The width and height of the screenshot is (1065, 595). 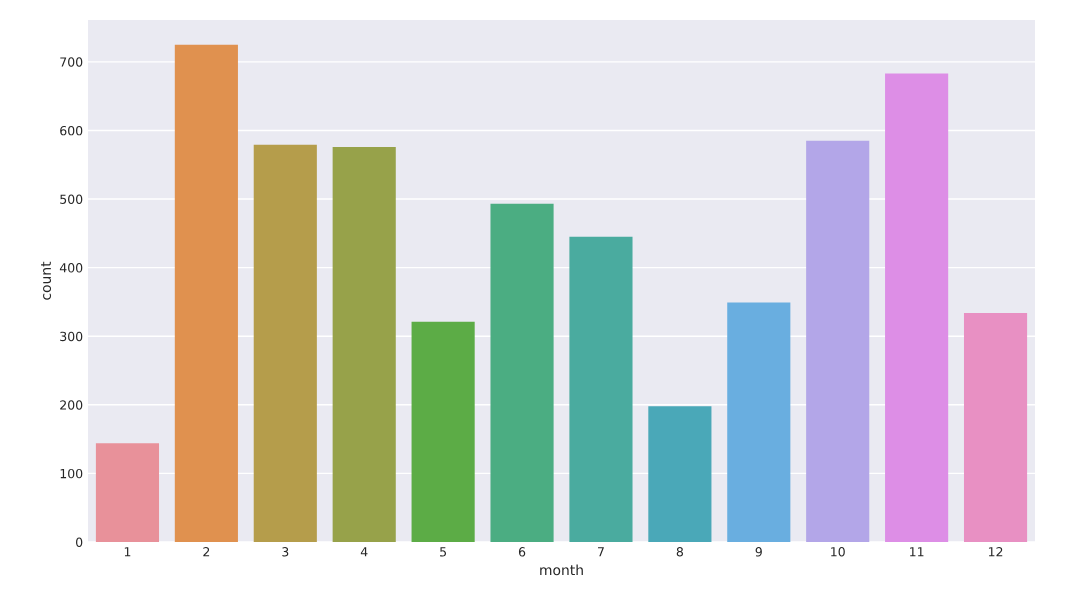 I want to click on x-tick-label: 10, so click(x=838, y=552).